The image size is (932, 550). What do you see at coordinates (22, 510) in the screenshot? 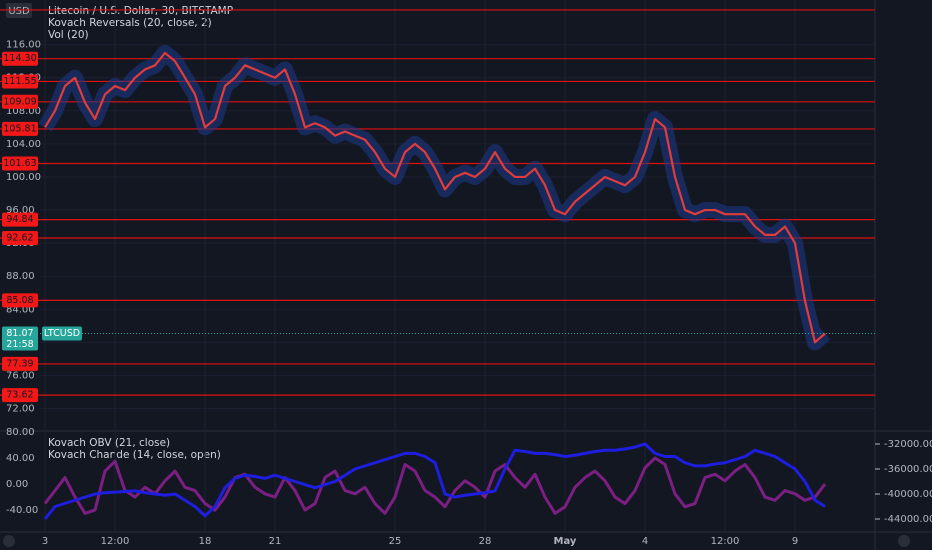
I see `y-tick-label: -40.00` at bounding box center [22, 510].